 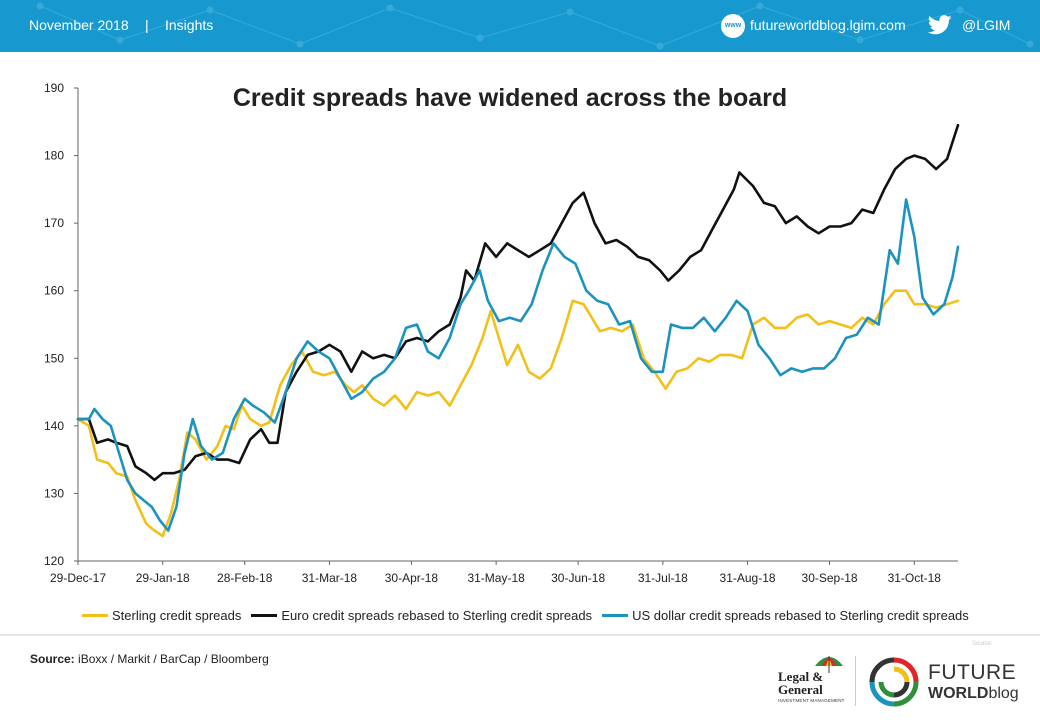 I want to click on x-tick-label: 28-Feb-18, so click(x=245, y=578).